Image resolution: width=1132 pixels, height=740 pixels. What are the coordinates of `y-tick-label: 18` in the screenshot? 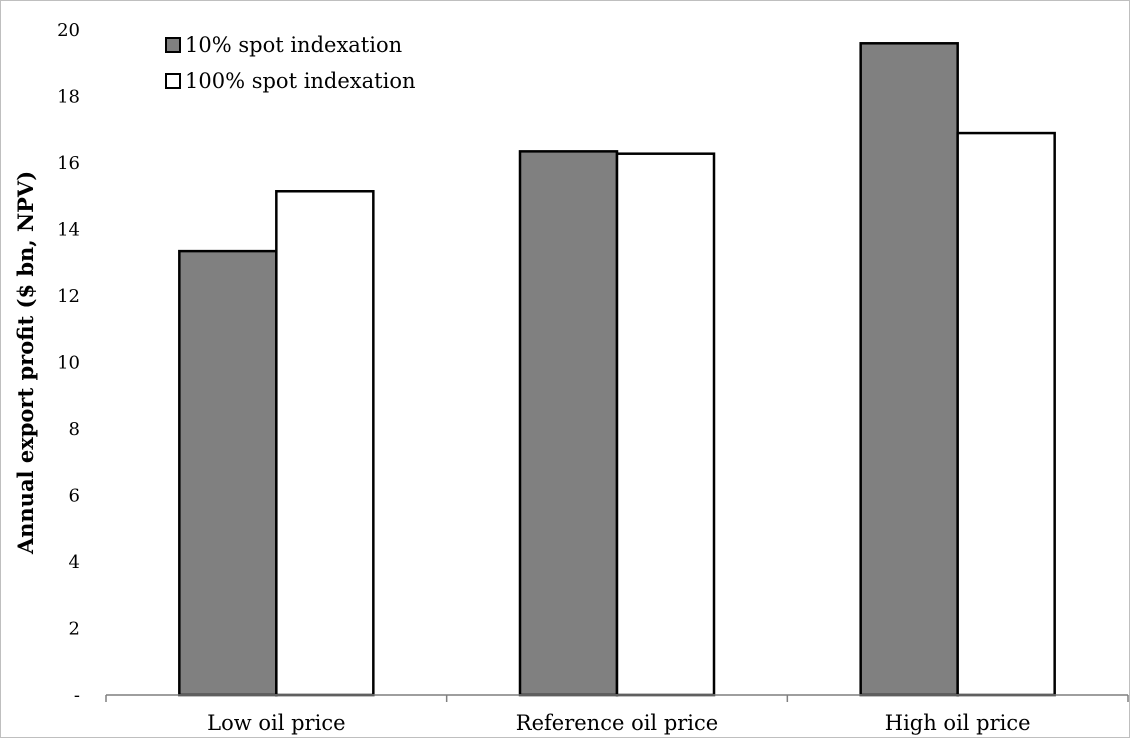 It's located at (68, 97).